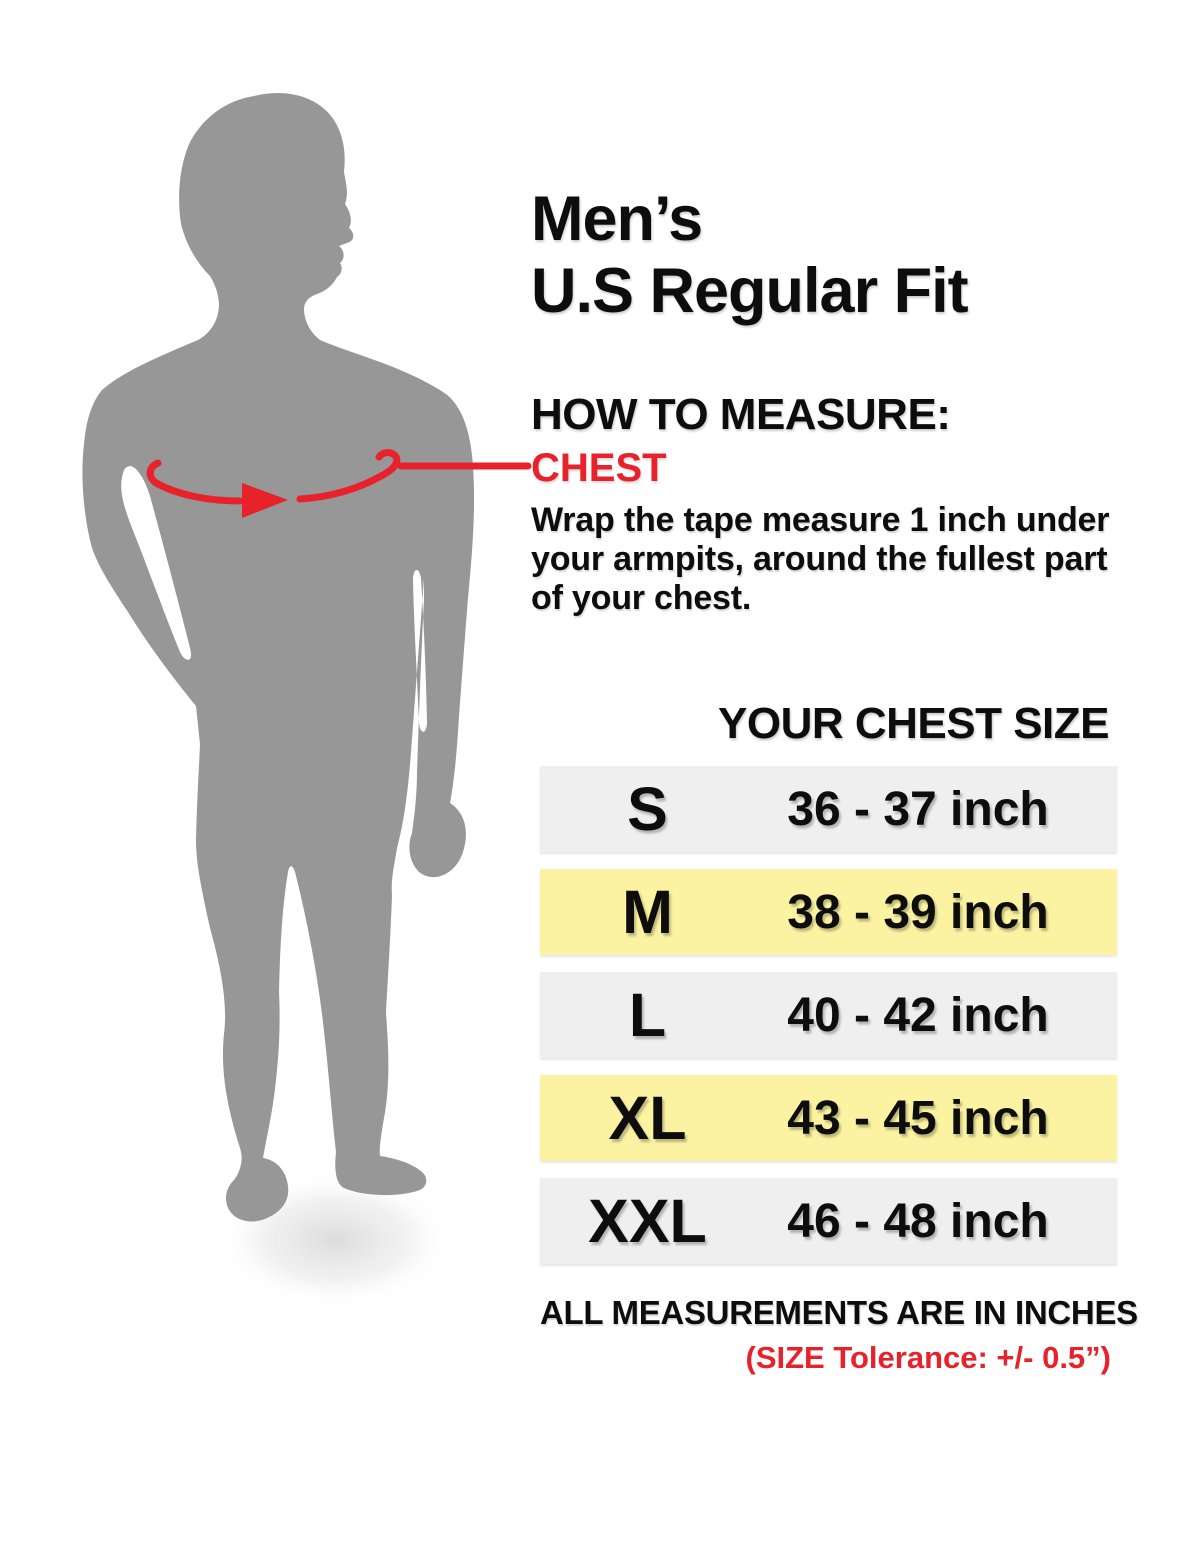 Image resolution: width=1200 pixels, height=1553 pixels. What do you see at coordinates (820, 520) in the screenshot?
I see `instructions-line: Wrap the tape measure 1 inch under` at bounding box center [820, 520].